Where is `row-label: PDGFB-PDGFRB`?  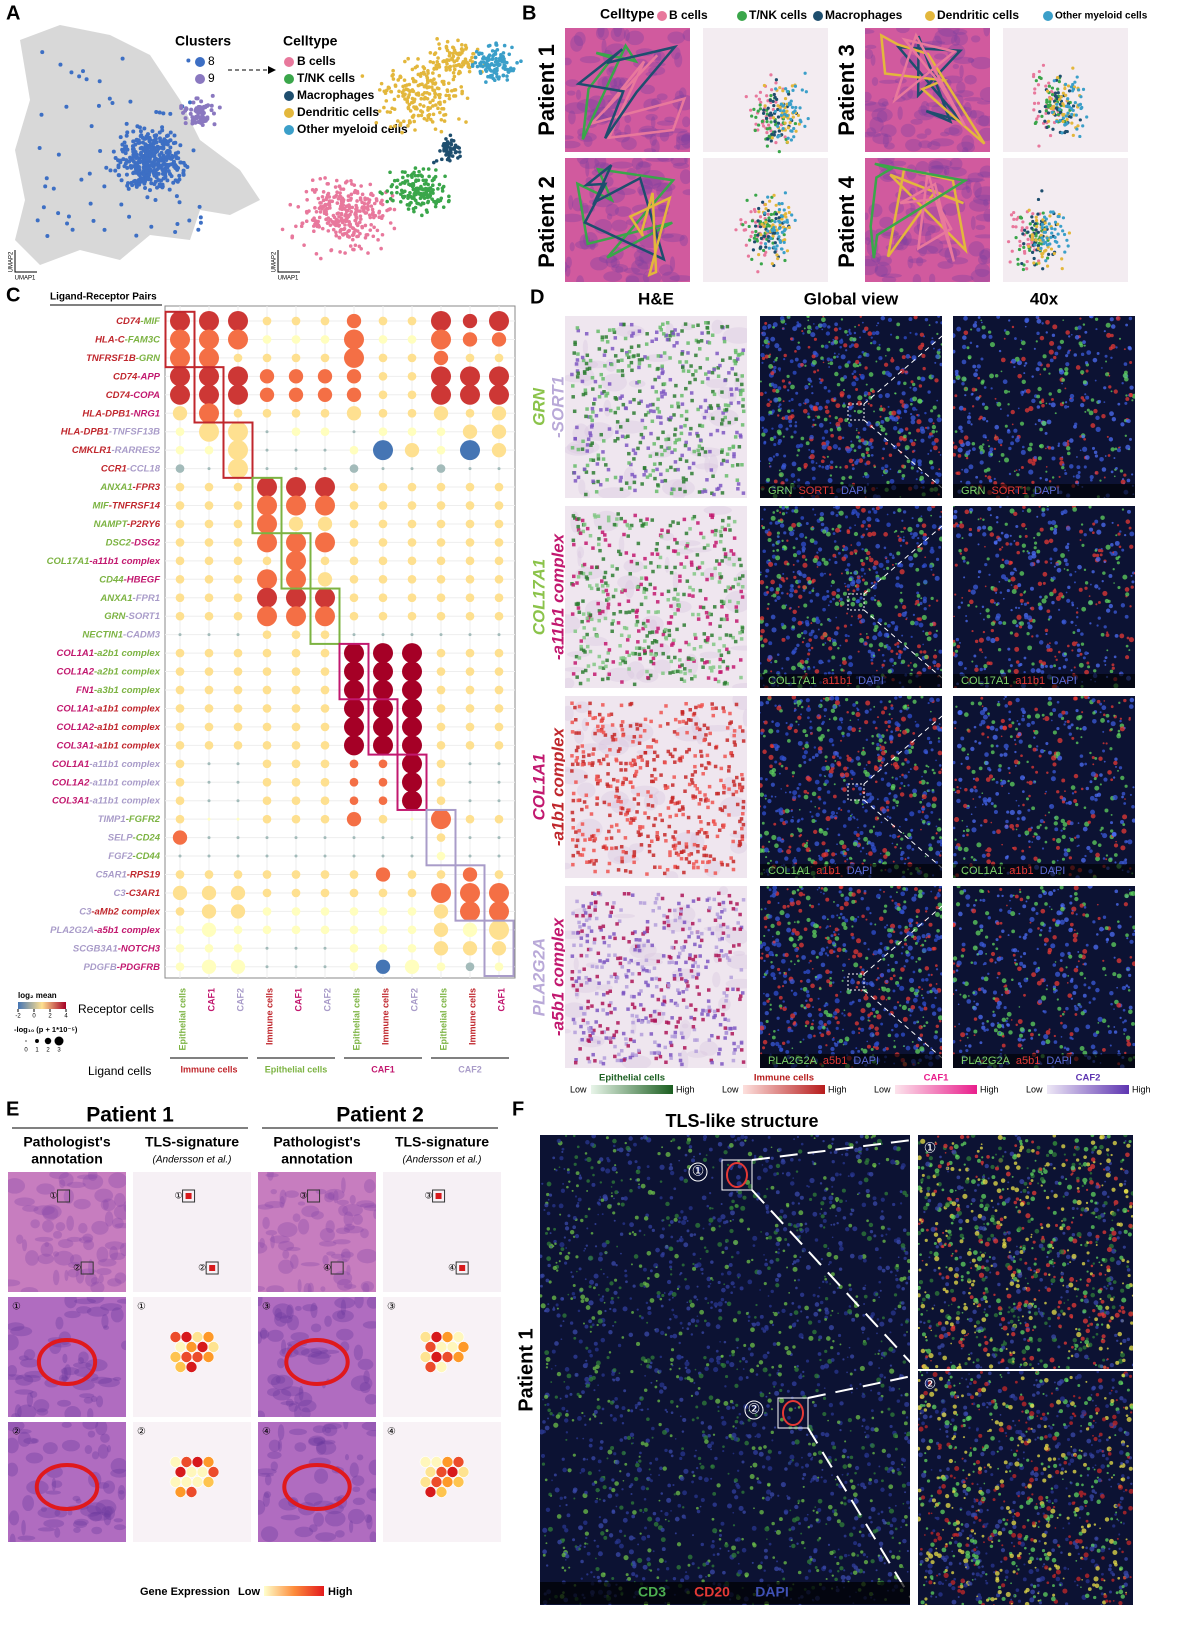 row-label: PDGFB-PDGFRB is located at coordinates (121, 966).